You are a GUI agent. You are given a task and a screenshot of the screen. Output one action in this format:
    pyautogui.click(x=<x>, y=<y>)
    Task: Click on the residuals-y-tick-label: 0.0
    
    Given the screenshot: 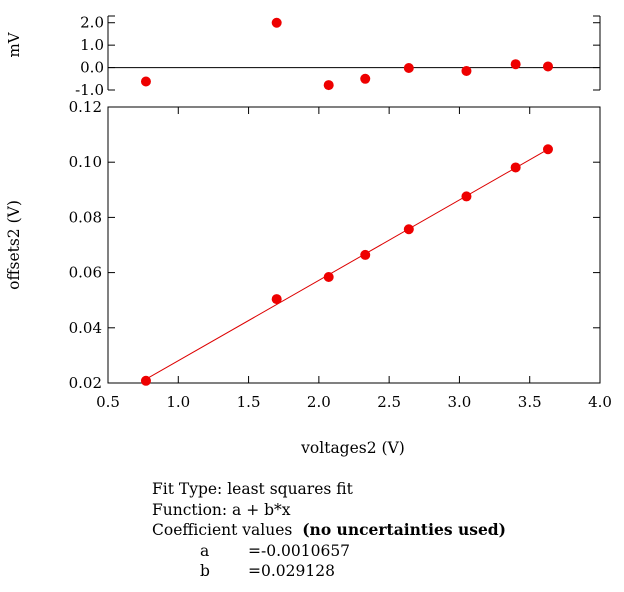 What is the action you would take?
    pyautogui.click(x=92, y=68)
    